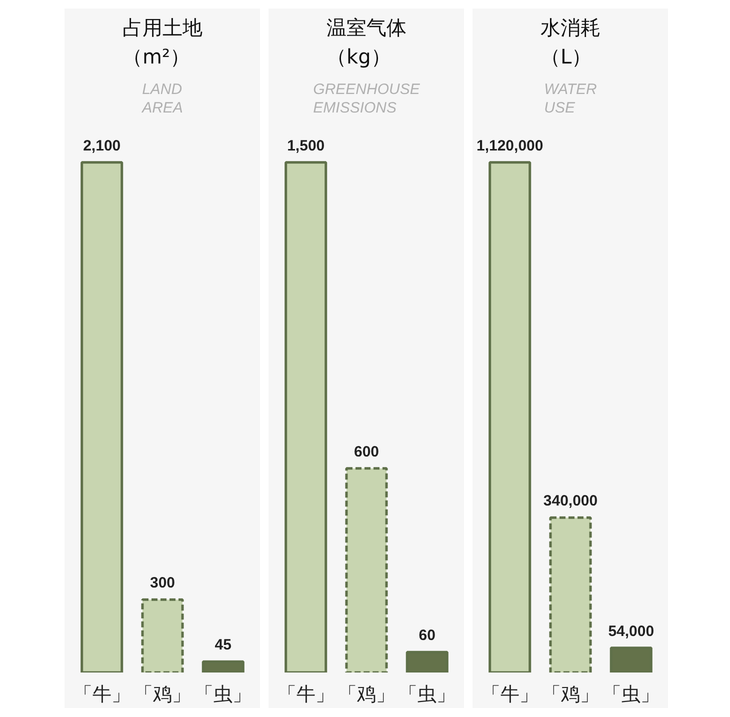  I want to click on data-label: 340,000, so click(570, 501).